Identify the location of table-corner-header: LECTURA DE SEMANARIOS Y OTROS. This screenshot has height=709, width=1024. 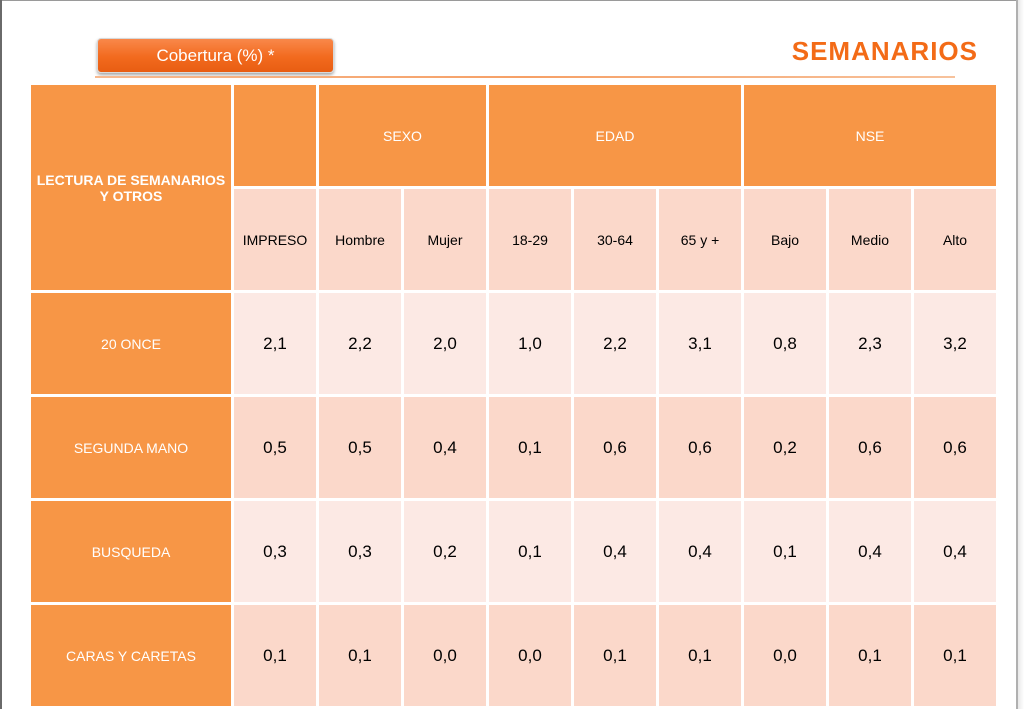
(131, 187).